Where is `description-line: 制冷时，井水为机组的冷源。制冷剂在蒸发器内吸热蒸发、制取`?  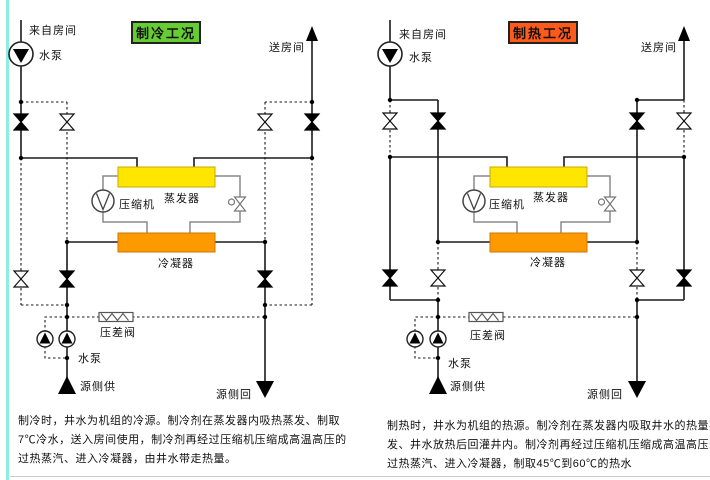 description-line: 制冷时，井水为机组的冷源。制冷剂在蒸发器内吸热蒸发、制取 is located at coordinates (179, 421).